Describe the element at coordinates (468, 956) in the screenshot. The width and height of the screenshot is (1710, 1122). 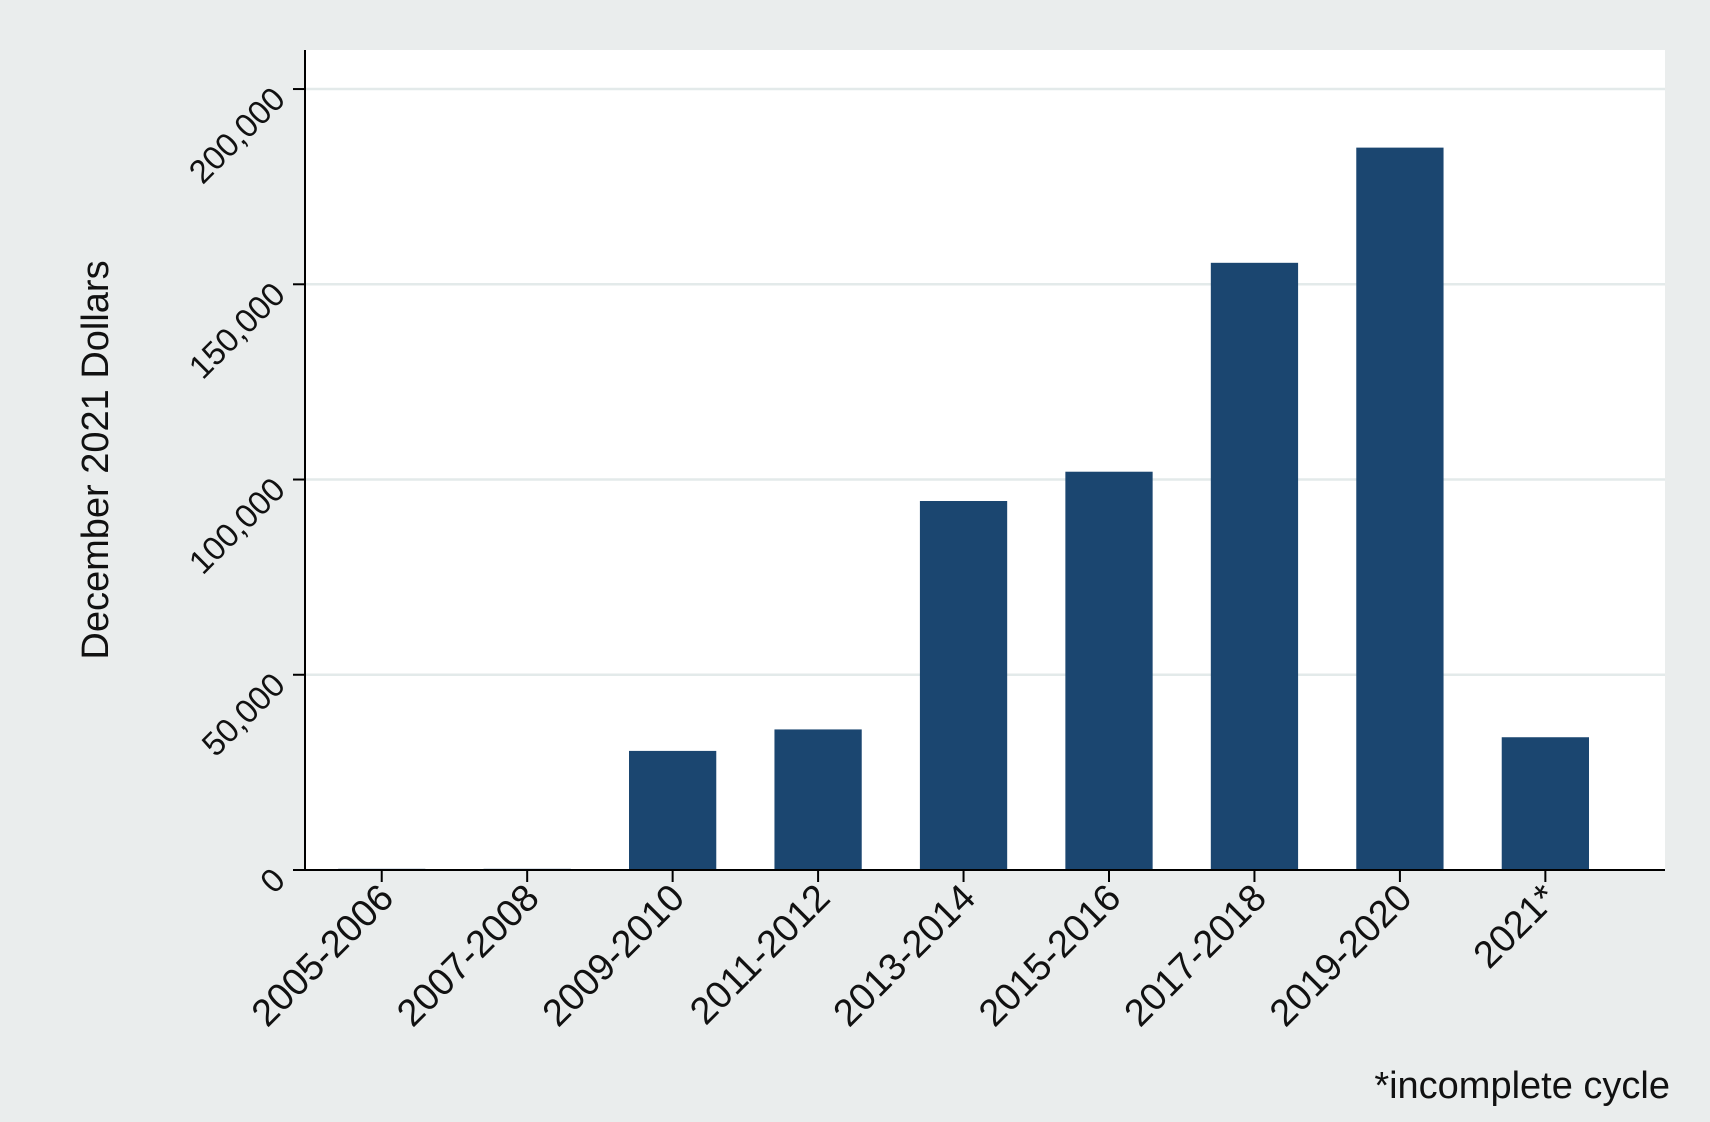
I see `x-tick-label: 2007-2008` at that location.